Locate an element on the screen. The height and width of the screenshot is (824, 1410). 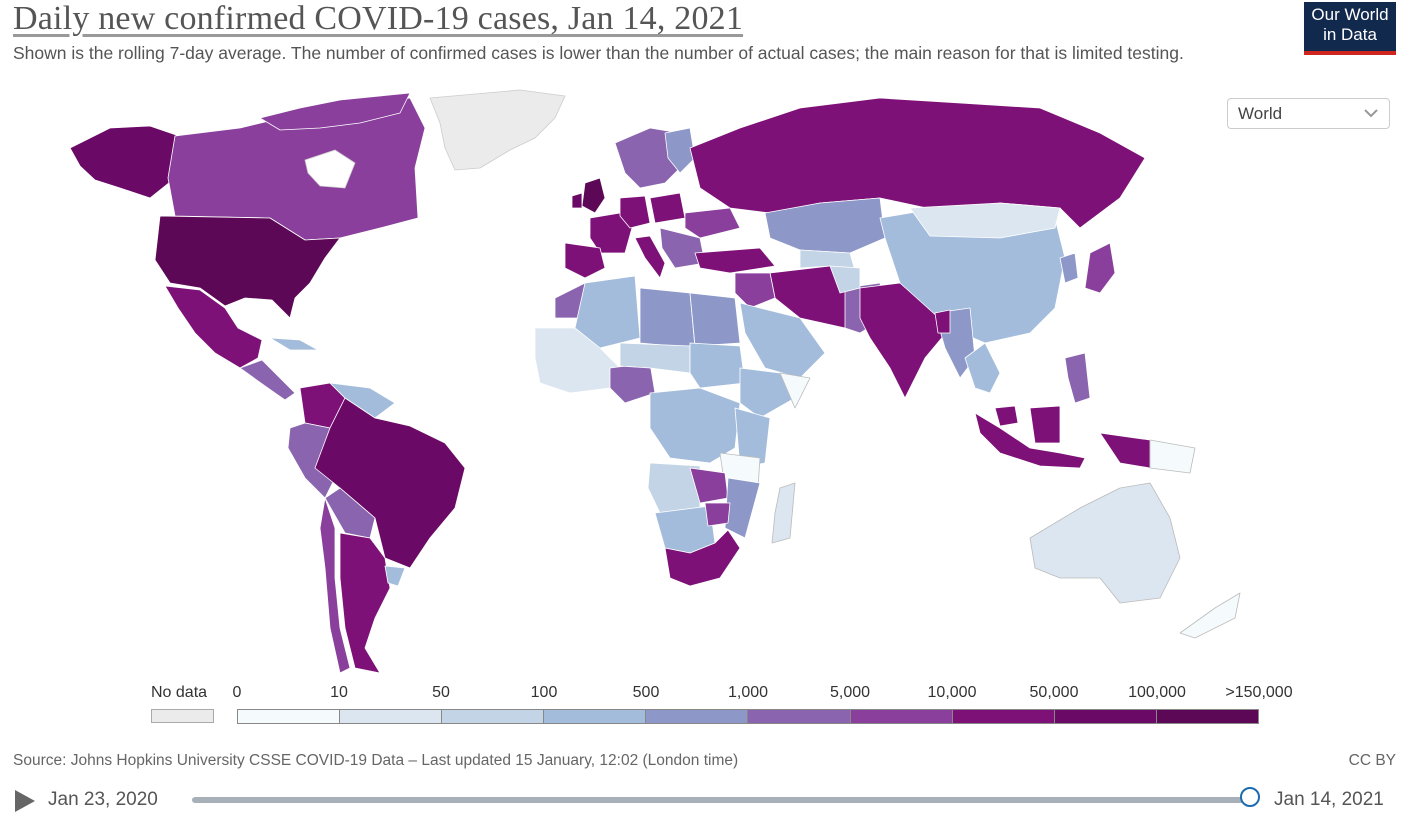
region-select: World is located at coordinates (1308, 113).